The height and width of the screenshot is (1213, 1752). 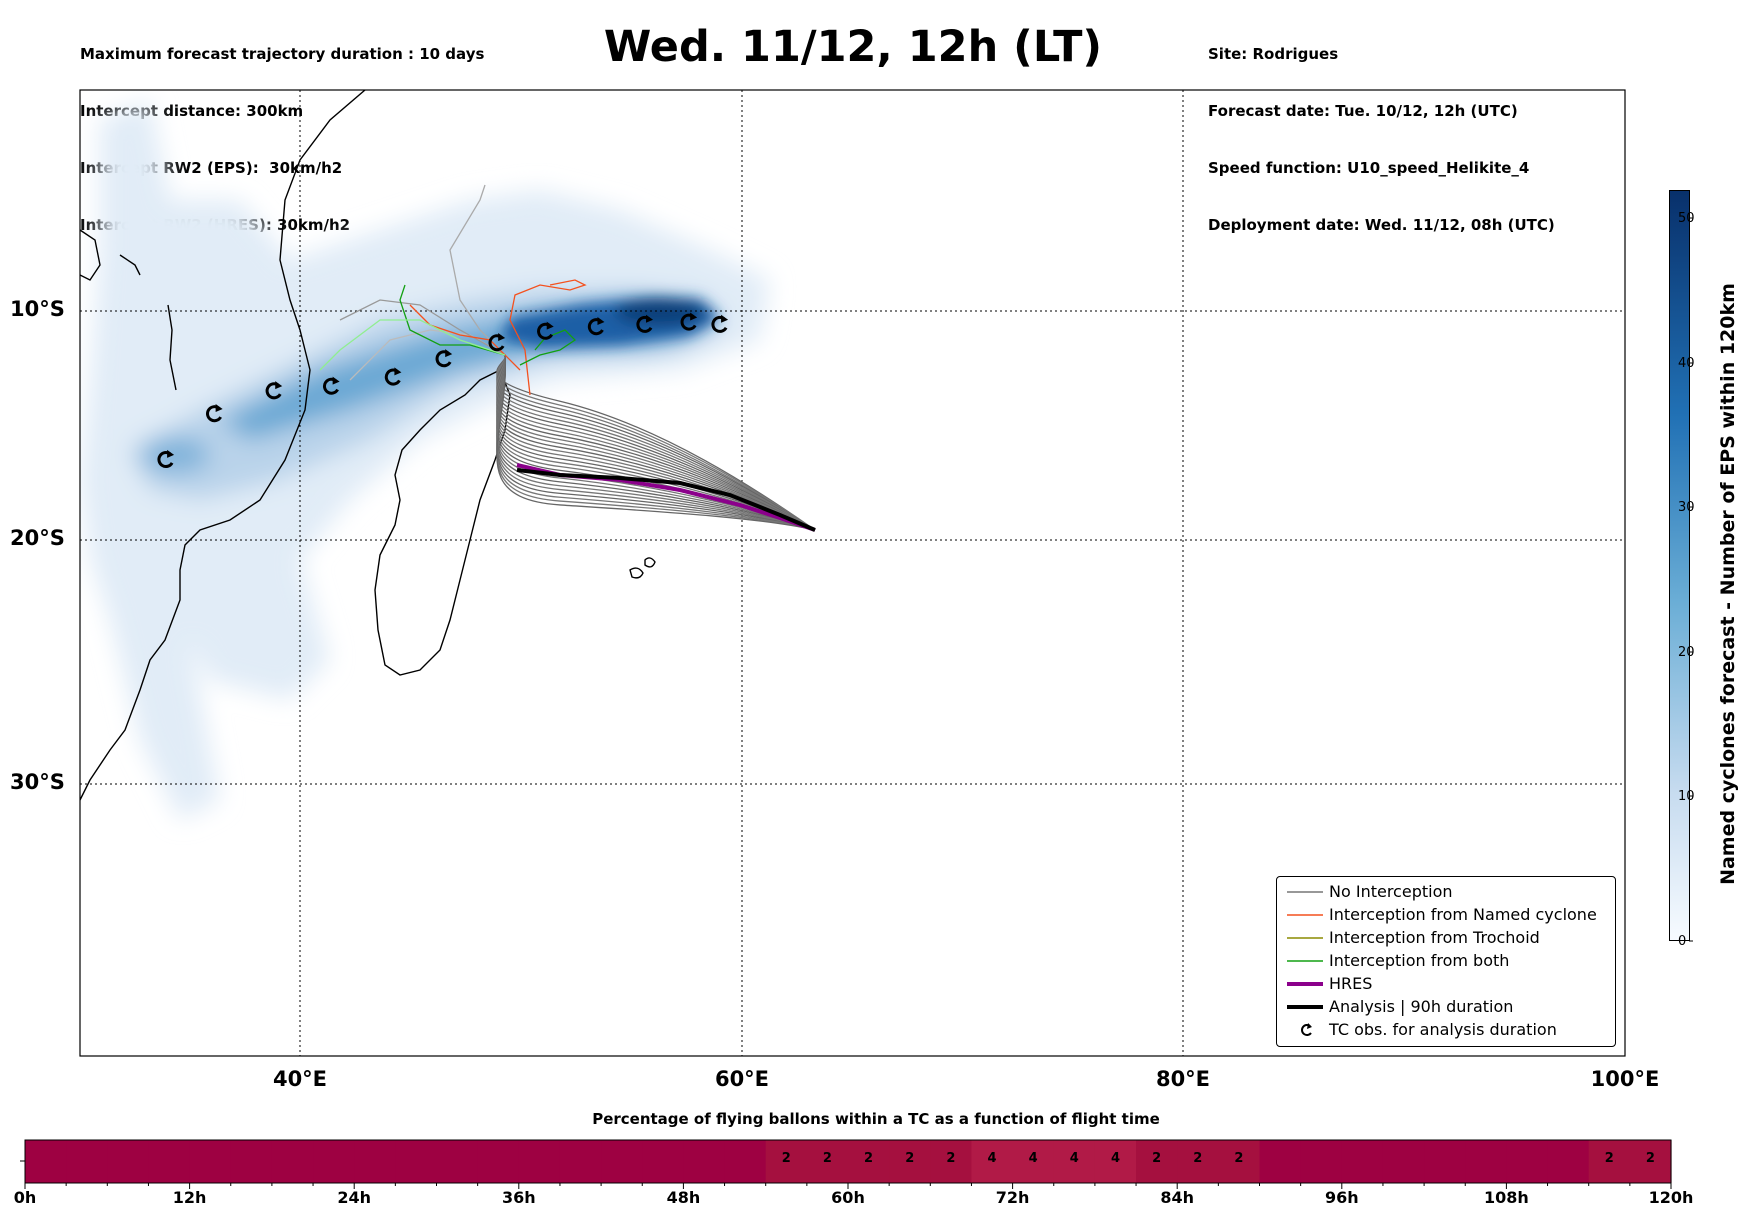 I want to click on colorbar, so click(x=1681, y=566).